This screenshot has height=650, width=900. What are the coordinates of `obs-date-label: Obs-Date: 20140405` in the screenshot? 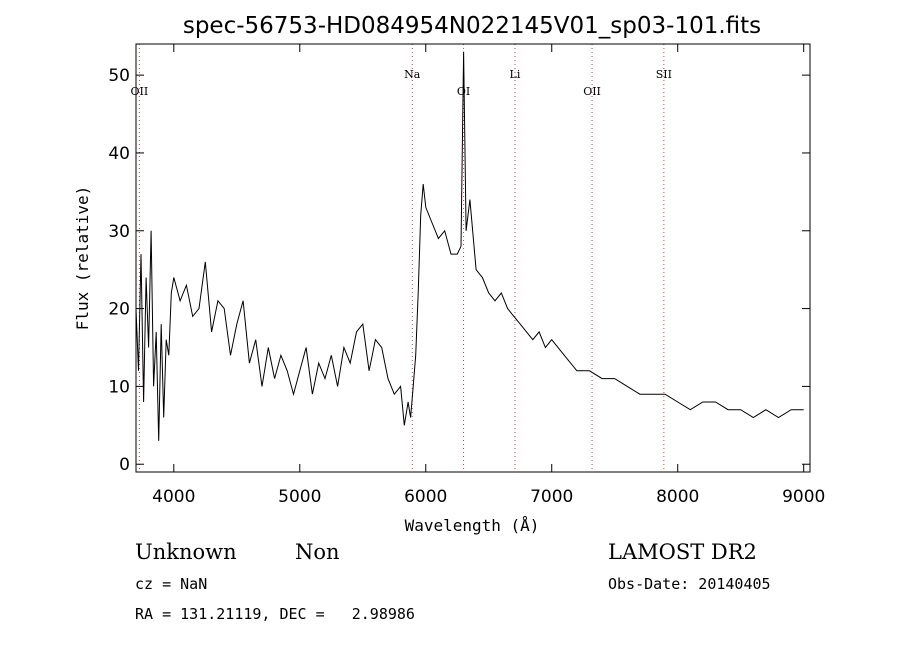 It's located at (689, 584).